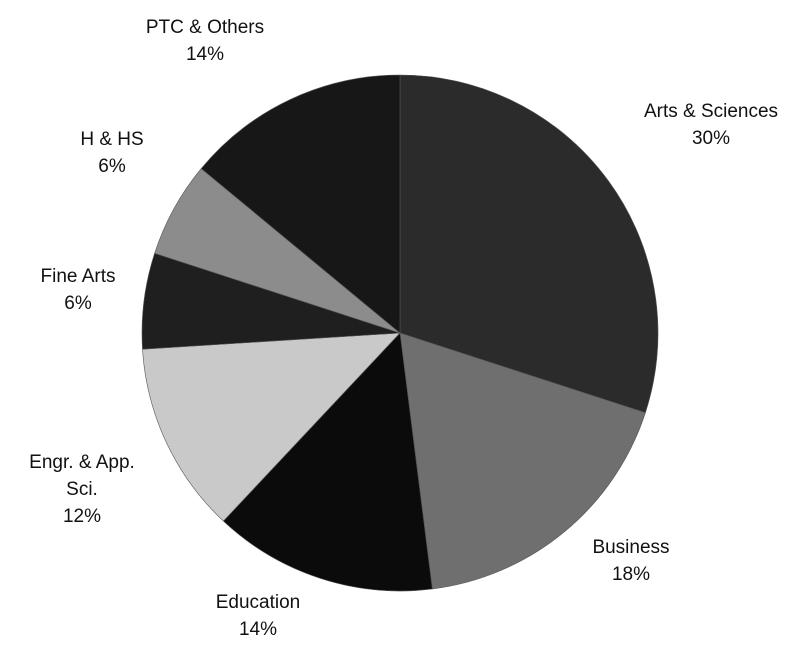 This screenshot has height=654, width=809. I want to click on percent-label: 30%, so click(711, 138).